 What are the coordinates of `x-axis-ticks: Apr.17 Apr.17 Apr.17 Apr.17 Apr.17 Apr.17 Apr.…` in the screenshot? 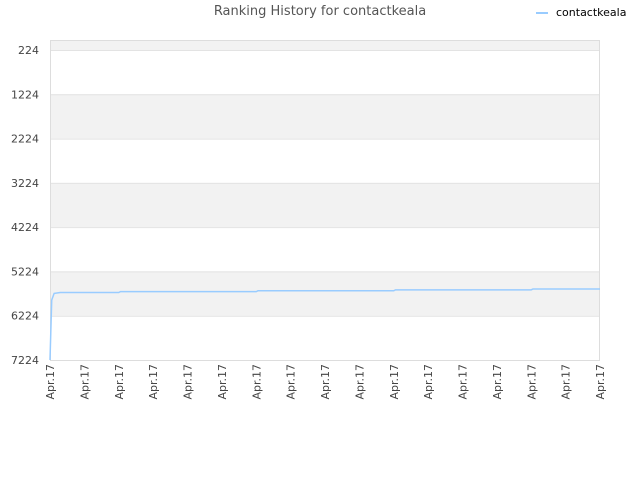 It's located at (325, 382).